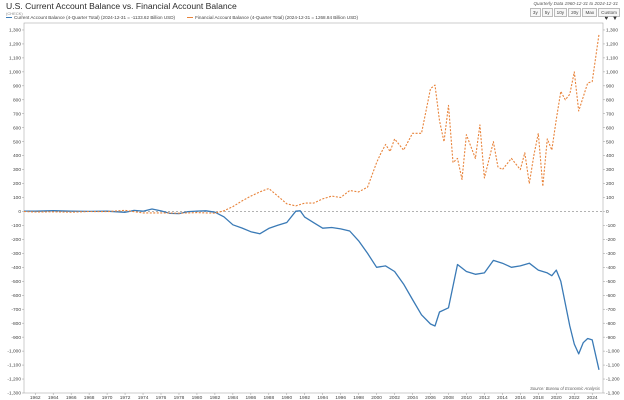  What do you see at coordinates (304, 397) in the screenshot?
I see `x-tick-label: 1992` at bounding box center [304, 397].